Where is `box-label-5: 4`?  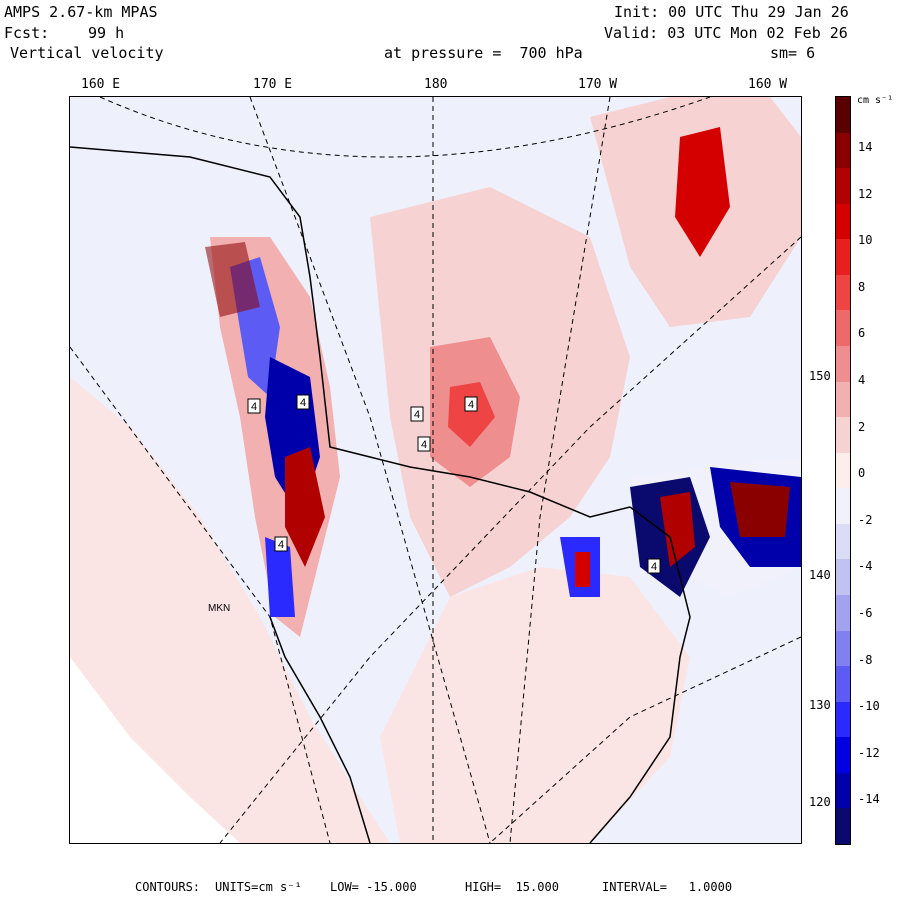
box-label-5: 4 is located at coordinates (254, 407).